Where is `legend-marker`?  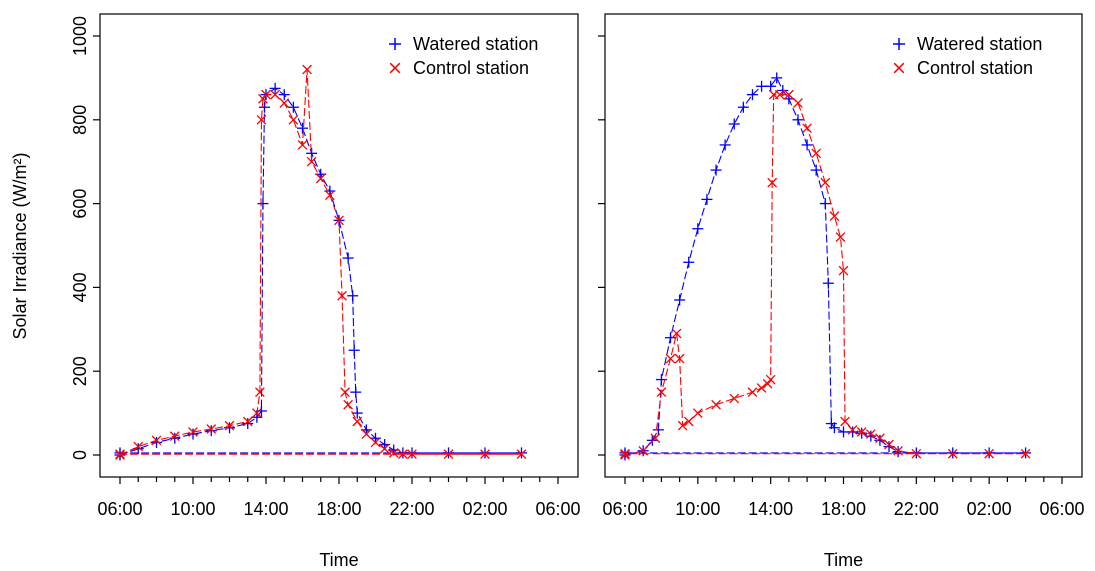 legend-marker is located at coordinates (395, 68).